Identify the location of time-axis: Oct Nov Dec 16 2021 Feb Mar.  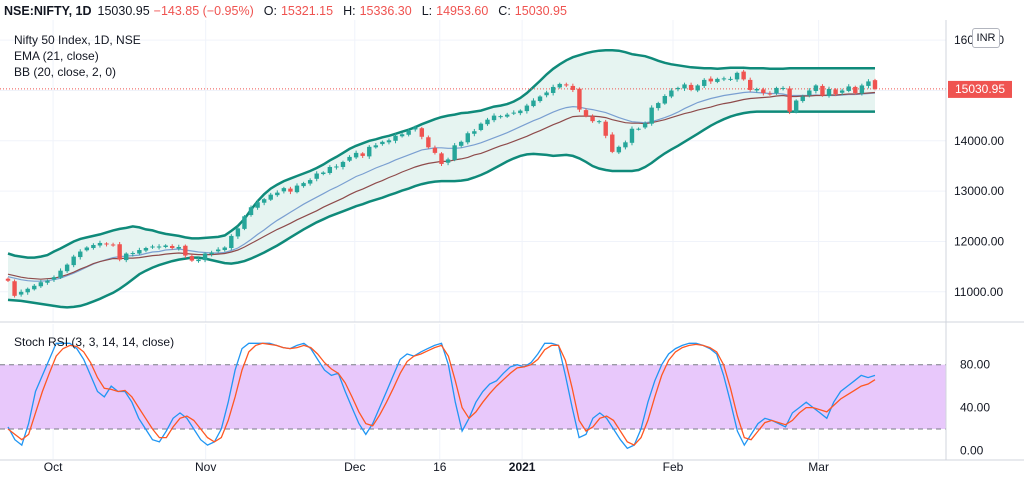
(436, 467).